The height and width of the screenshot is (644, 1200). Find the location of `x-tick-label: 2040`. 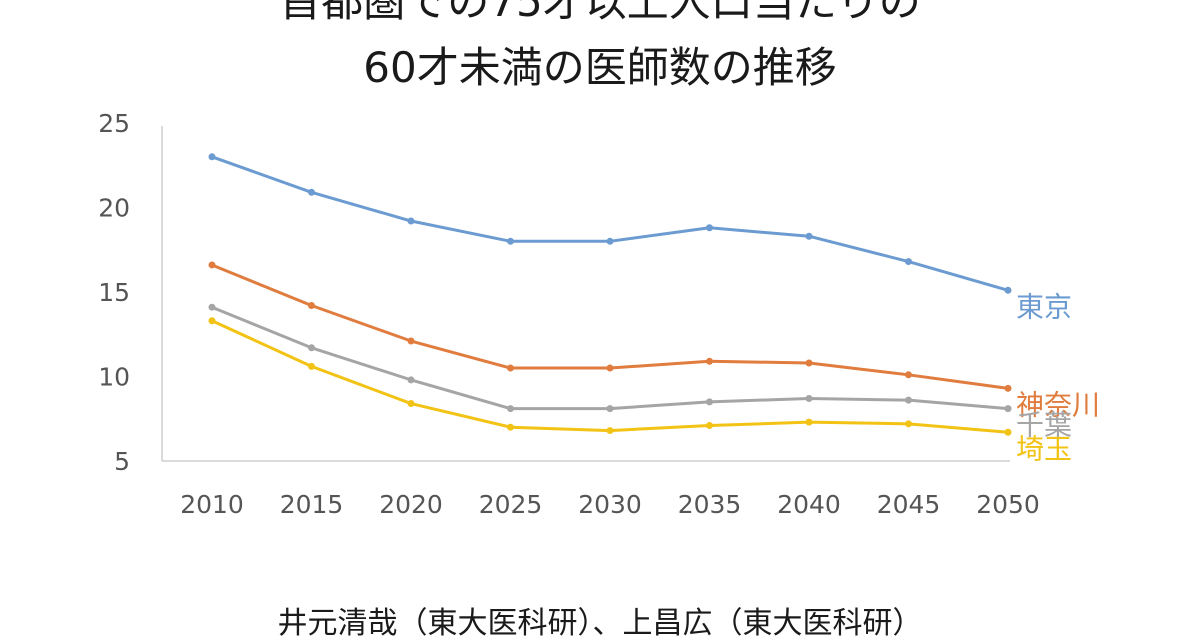

x-tick-label: 2040 is located at coordinates (809, 504).